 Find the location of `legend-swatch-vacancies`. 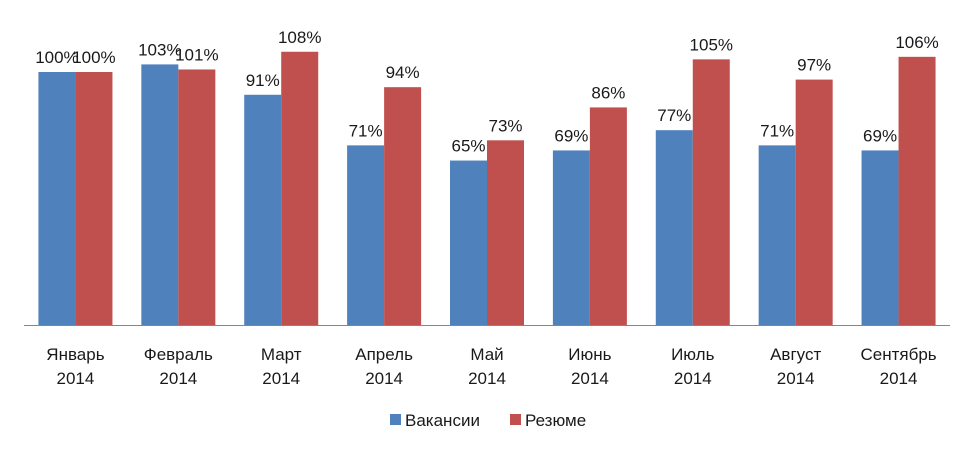

legend-swatch-vacancies is located at coordinates (395, 419).